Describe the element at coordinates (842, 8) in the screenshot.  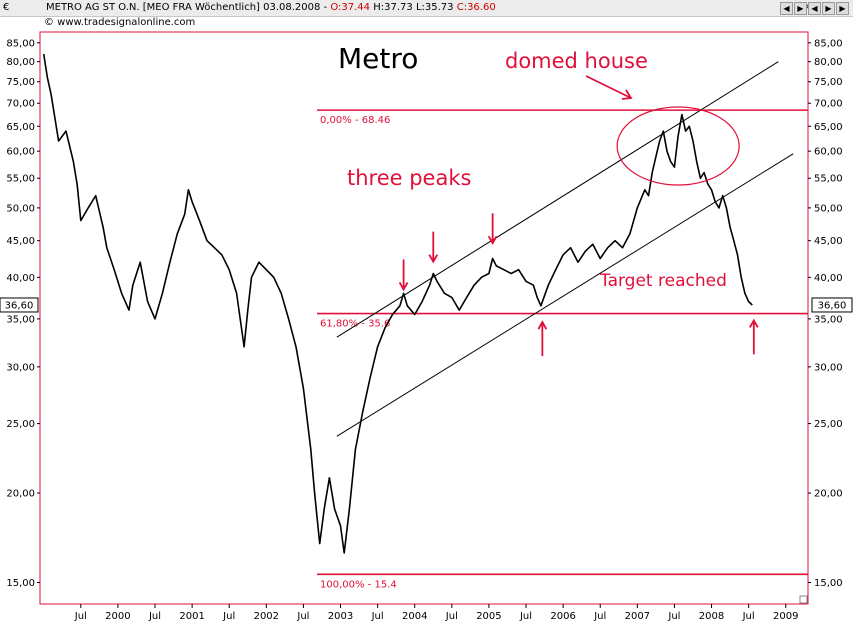
I see `jump-end-icon: ▶` at that location.